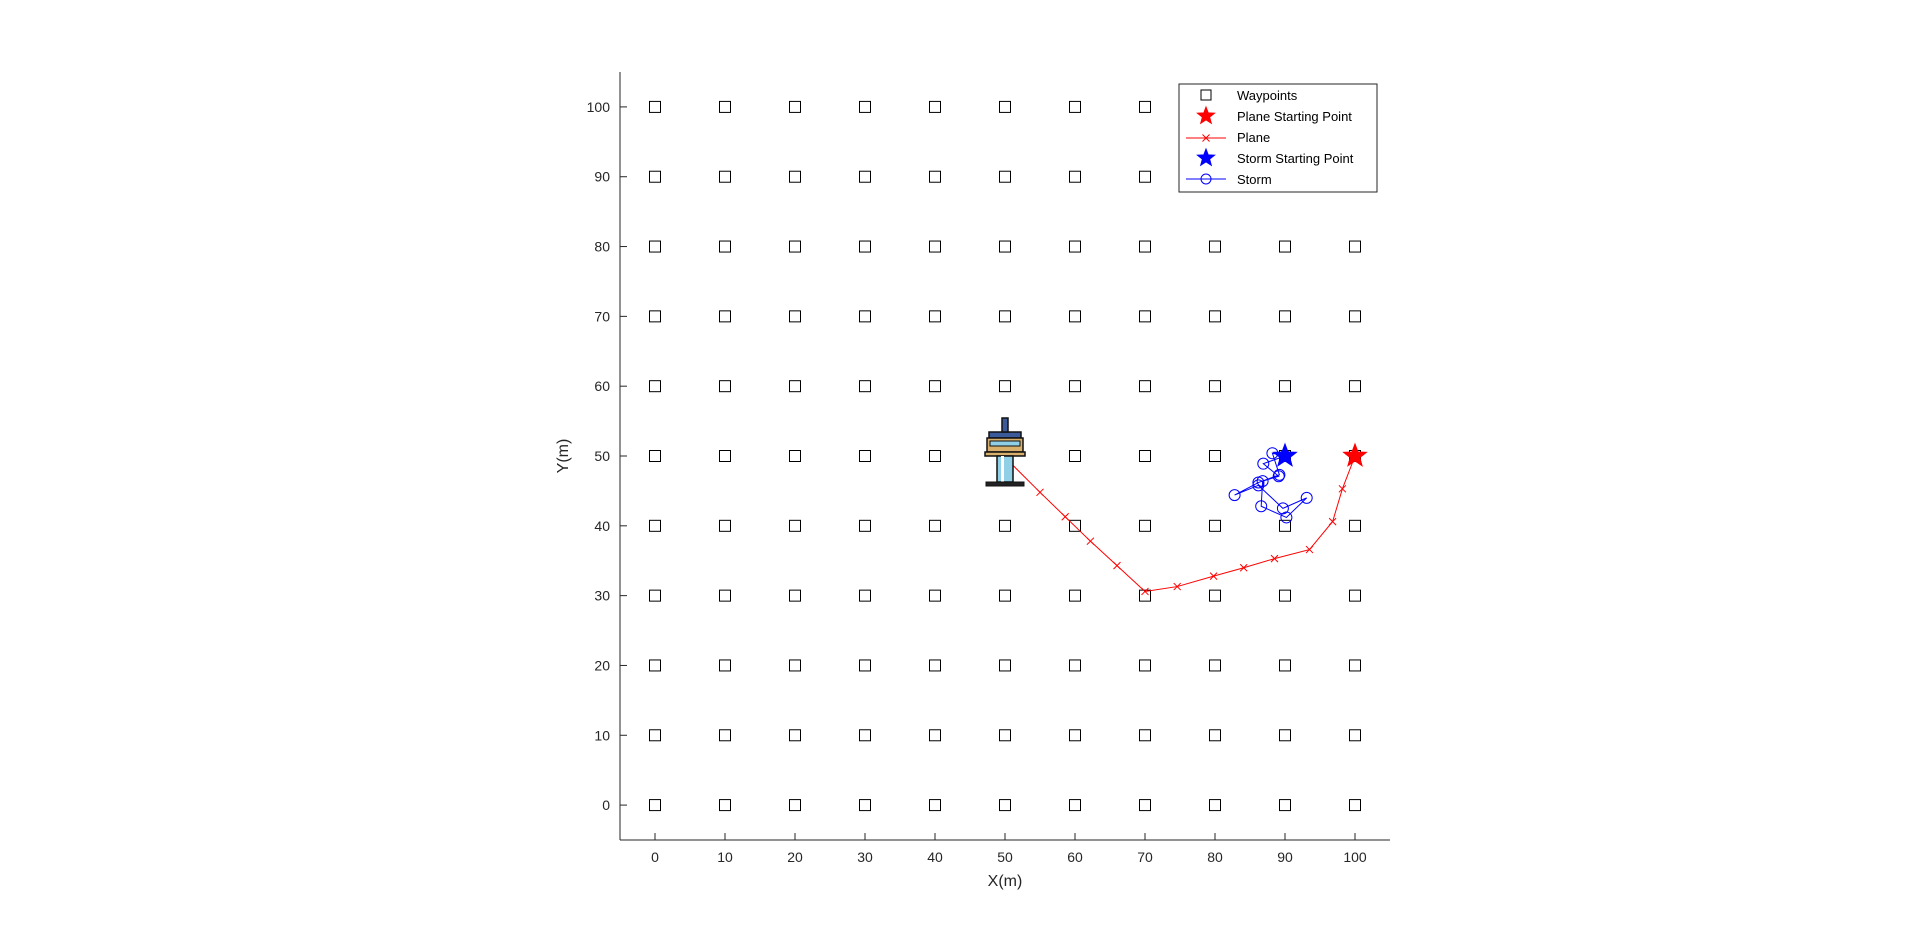 The width and height of the screenshot is (1920, 936). Describe the element at coordinates (602, 456) in the screenshot. I see `y-tick-label: 50` at that location.